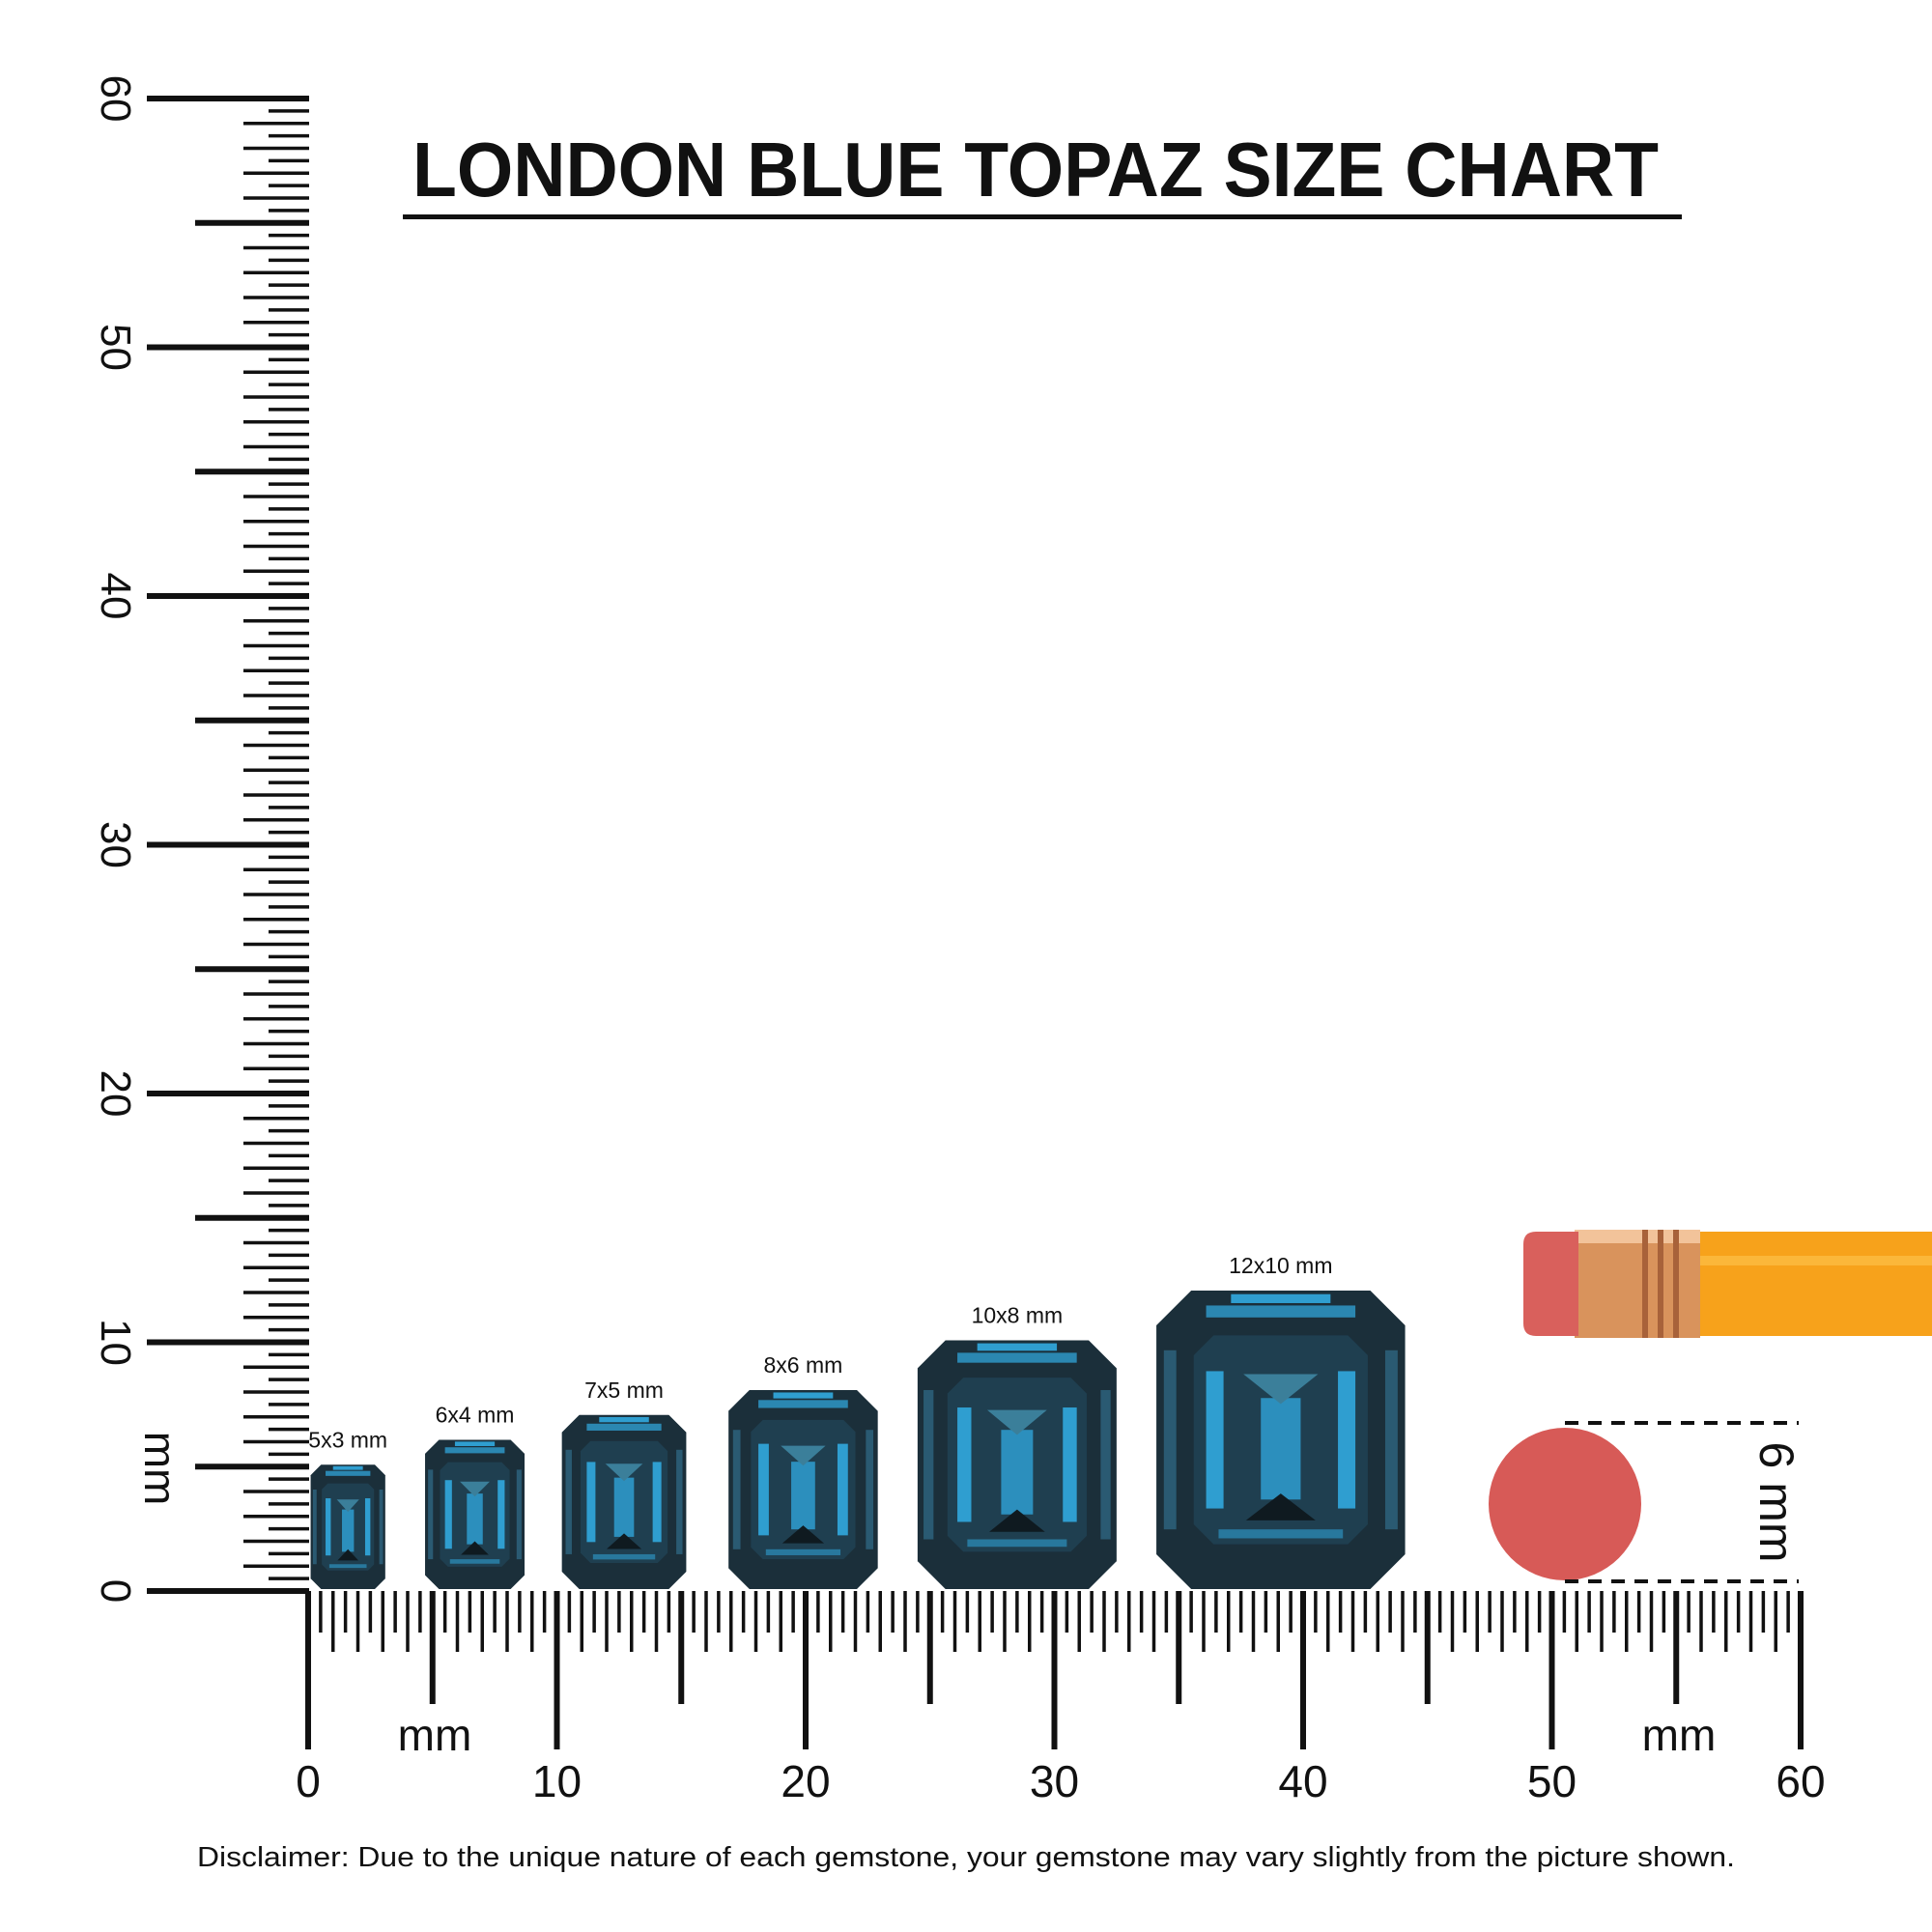 Image resolution: width=1932 pixels, height=1932 pixels. I want to click on gem-10x8mm, so click(1017, 1464).